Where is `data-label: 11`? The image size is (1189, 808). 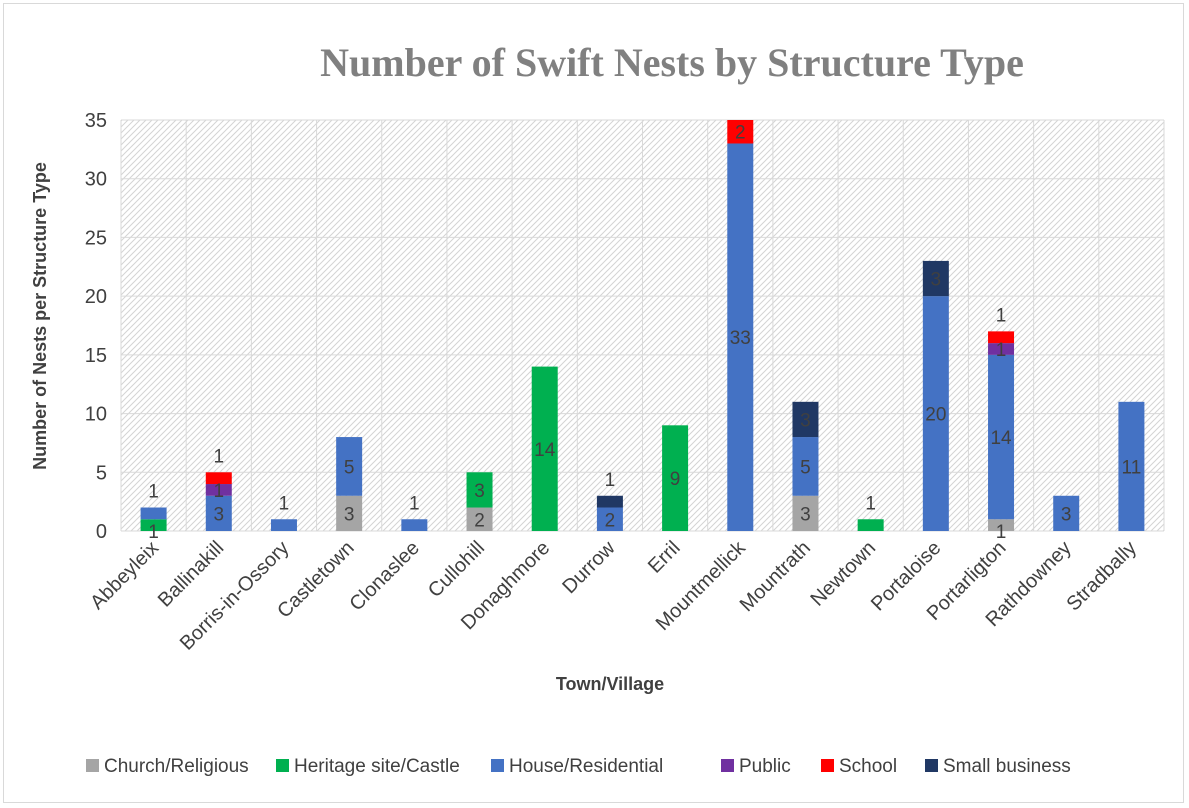
data-label: 11 is located at coordinates (1132, 467).